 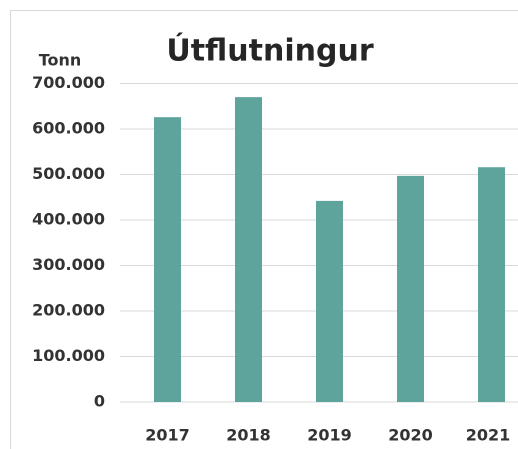 What do you see at coordinates (60, 60) in the screenshot?
I see `y-axis-label: Tonn` at bounding box center [60, 60].